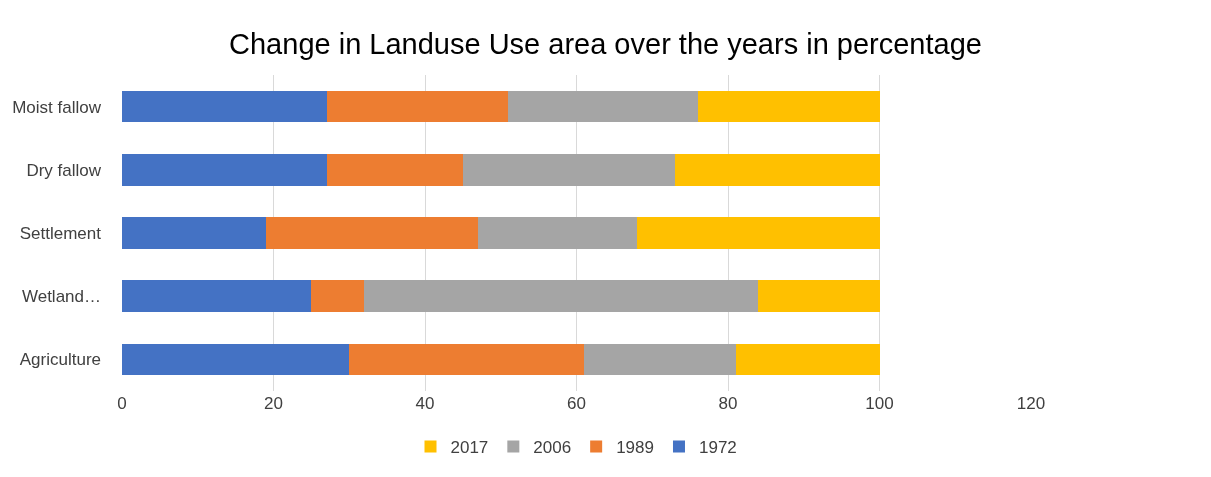  What do you see at coordinates (635, 448) in the screenshot?
I see `legend-label: 1989` at bounding box center [635, 448].